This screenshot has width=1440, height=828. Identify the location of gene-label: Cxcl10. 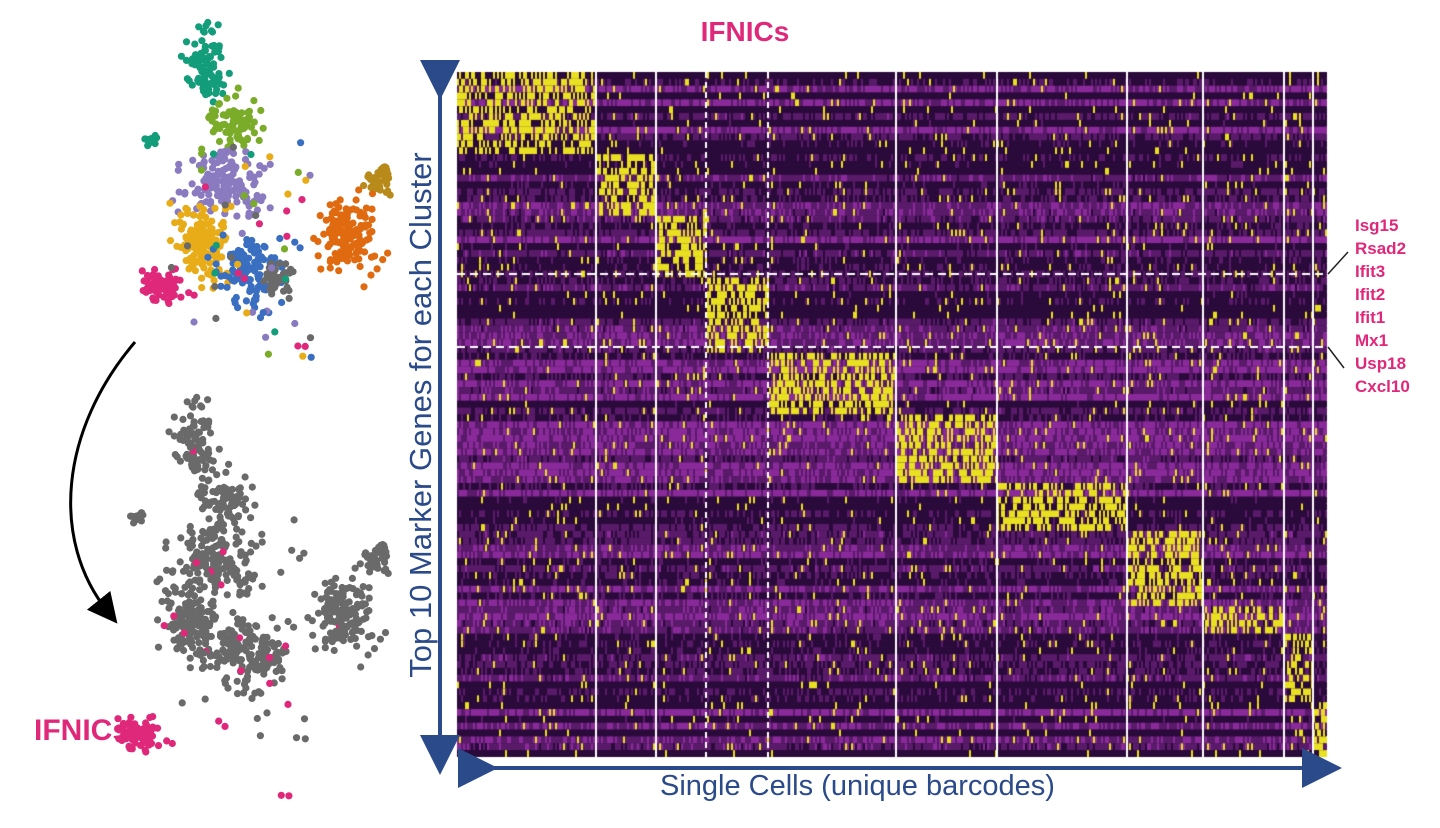
(1382, 386).